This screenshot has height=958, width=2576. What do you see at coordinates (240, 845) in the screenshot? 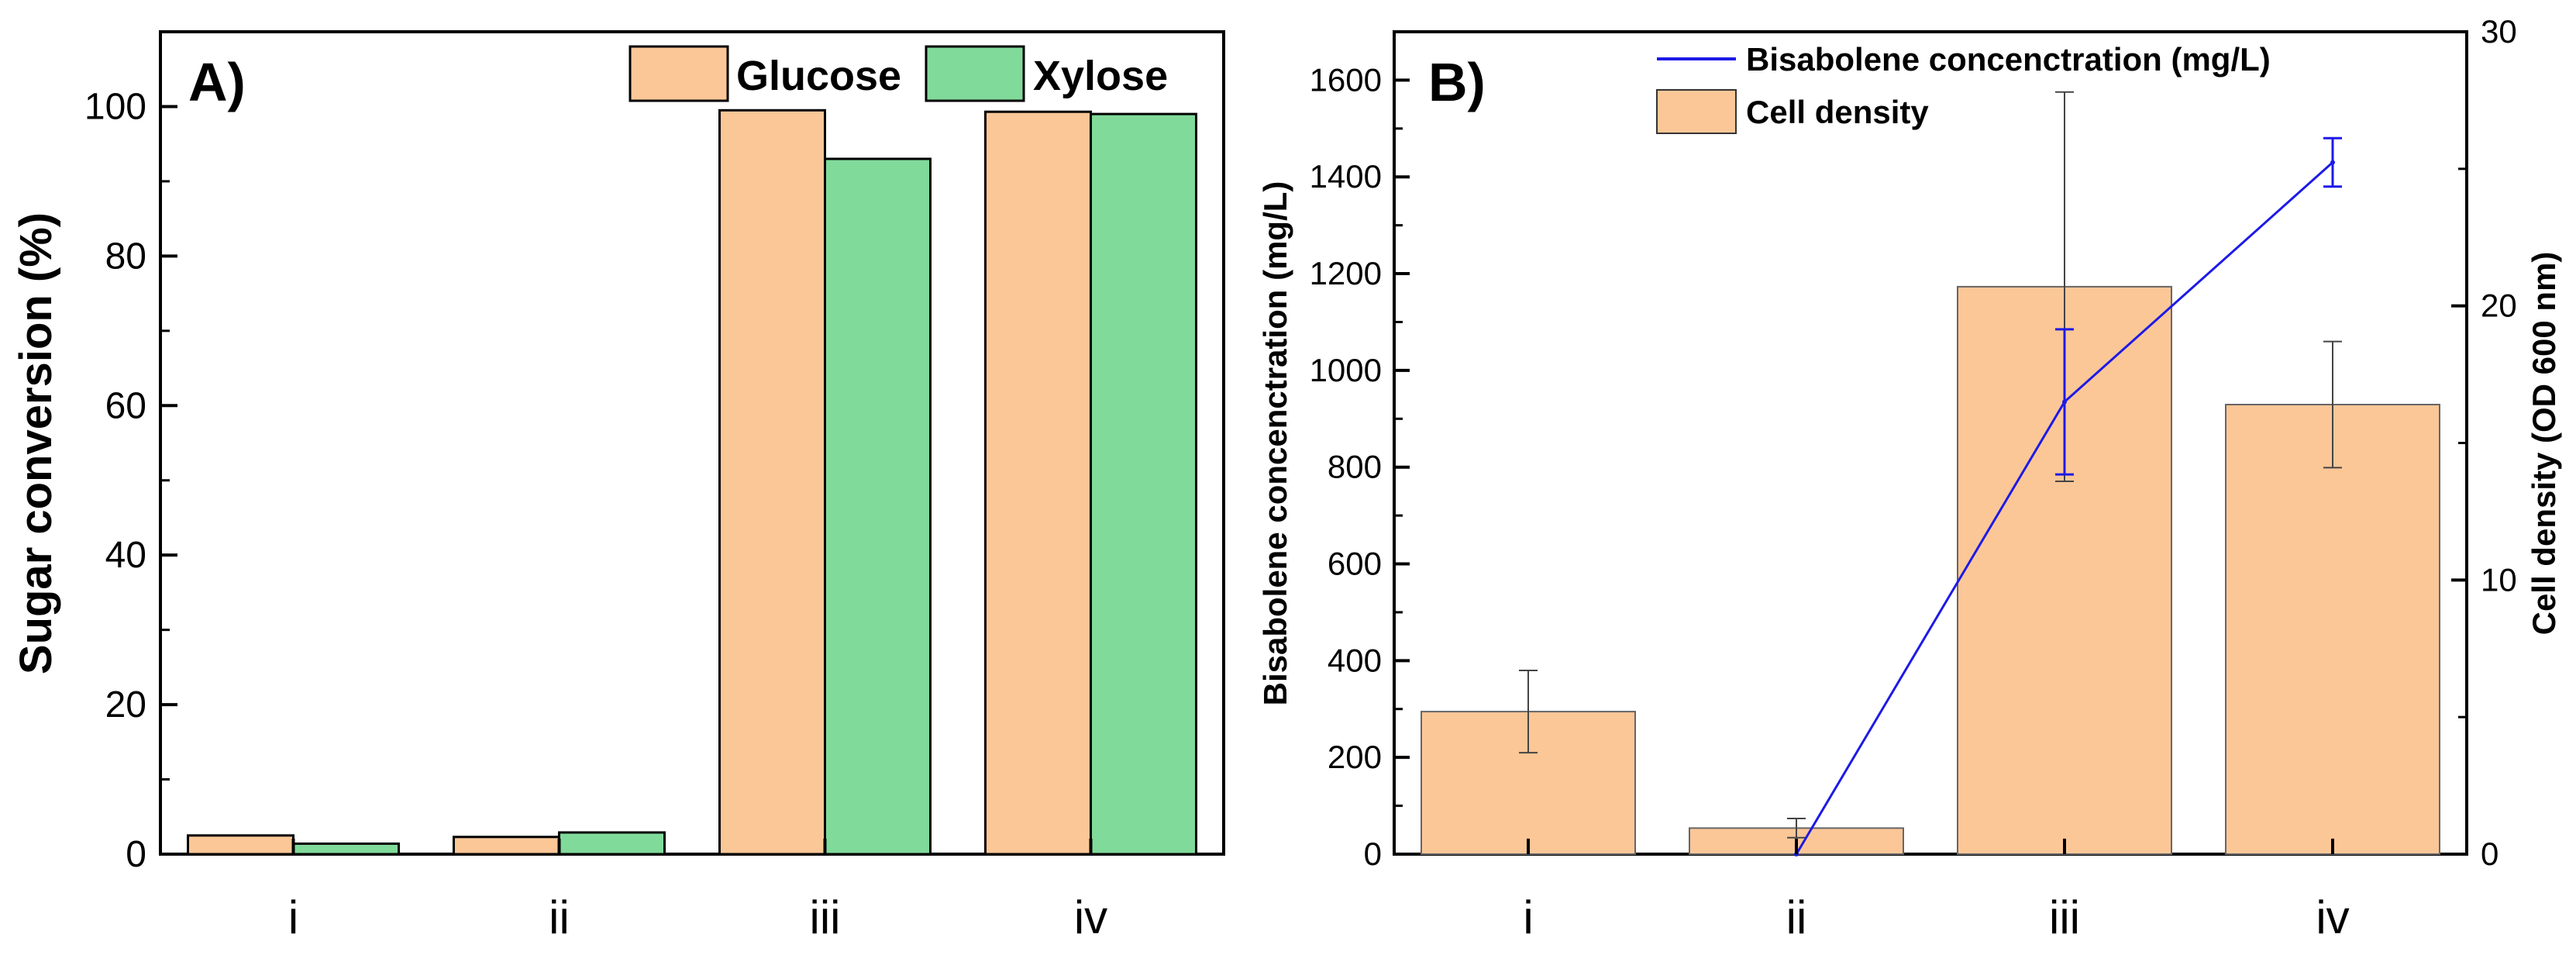
I see `bar-glucose-i` at bounding box center [240, 845].